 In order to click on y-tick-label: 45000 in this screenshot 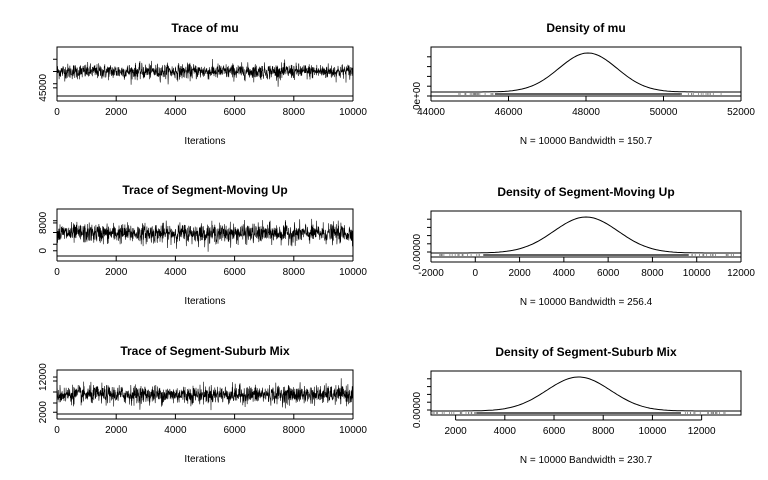, I will do `click(43, 87)`.